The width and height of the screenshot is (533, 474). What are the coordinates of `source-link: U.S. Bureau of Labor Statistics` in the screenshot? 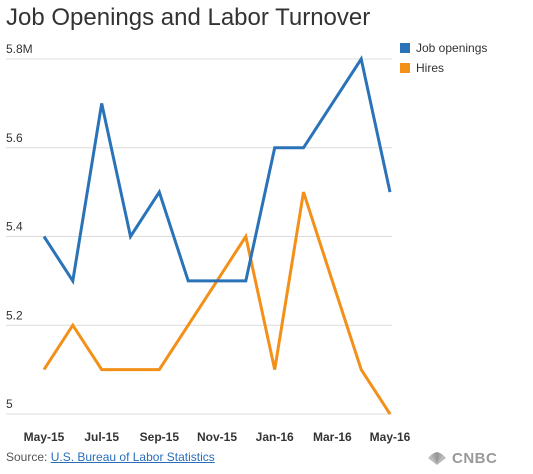 It's located at (132, 457).